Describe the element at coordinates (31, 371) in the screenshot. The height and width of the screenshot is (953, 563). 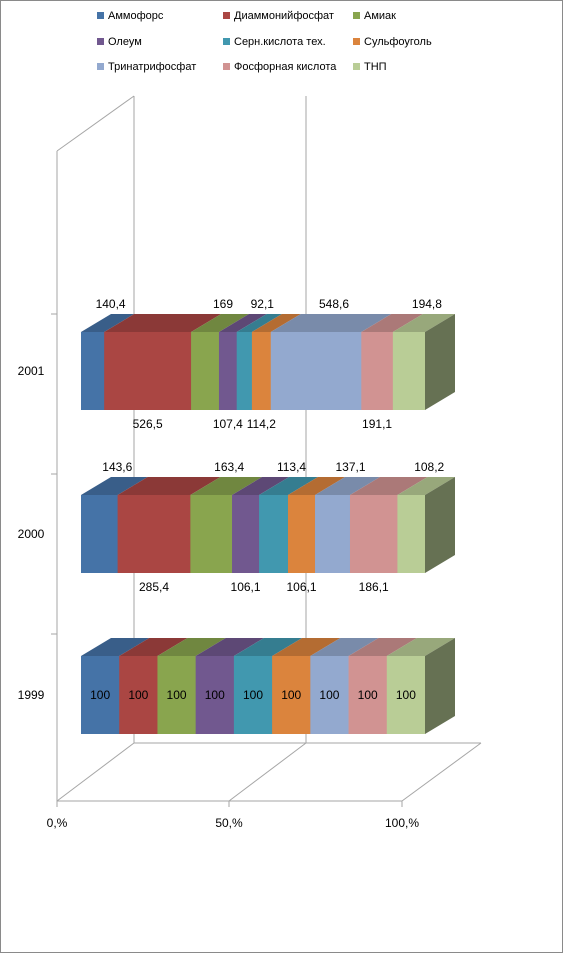
I see `y-tick-label: 2001` at that location.